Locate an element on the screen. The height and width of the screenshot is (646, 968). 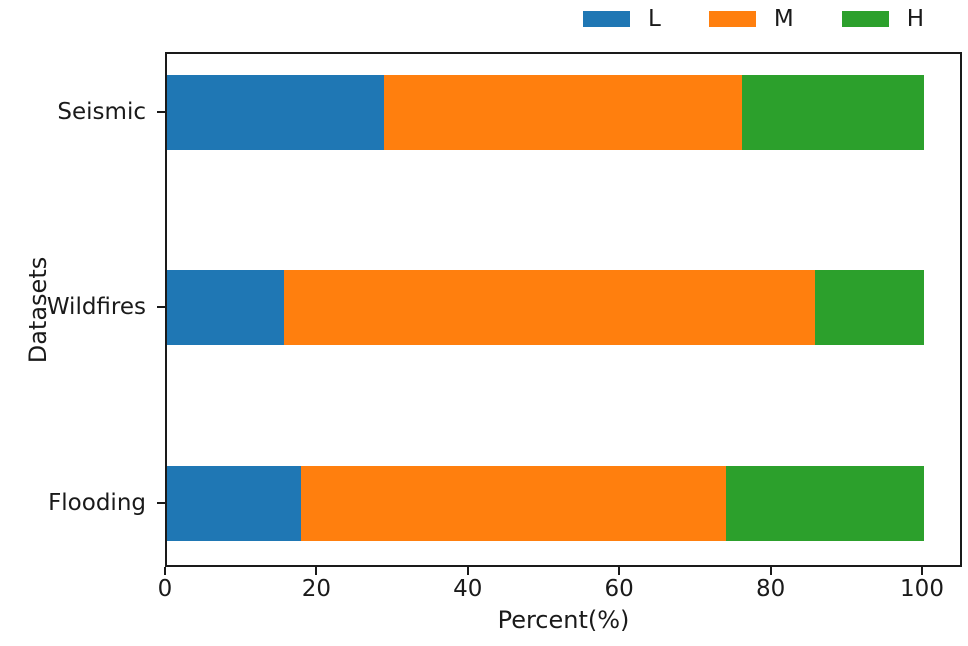
bar-segment-seismic-h is located at coordinates (833, 112).